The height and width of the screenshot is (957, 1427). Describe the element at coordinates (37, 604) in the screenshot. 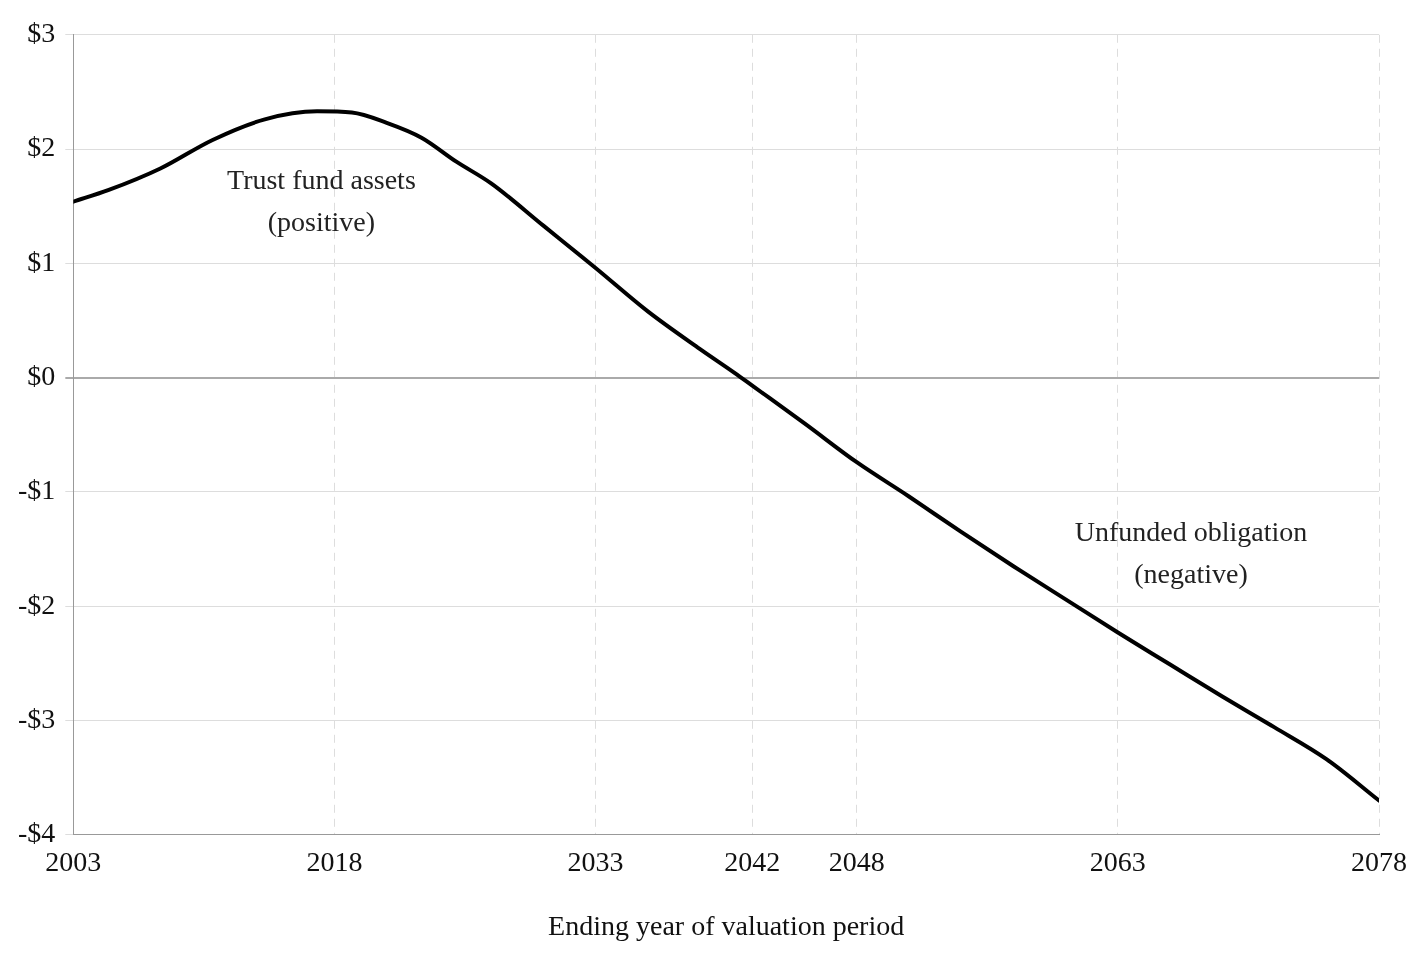

I see `y-tick-label: -$2` at that location.